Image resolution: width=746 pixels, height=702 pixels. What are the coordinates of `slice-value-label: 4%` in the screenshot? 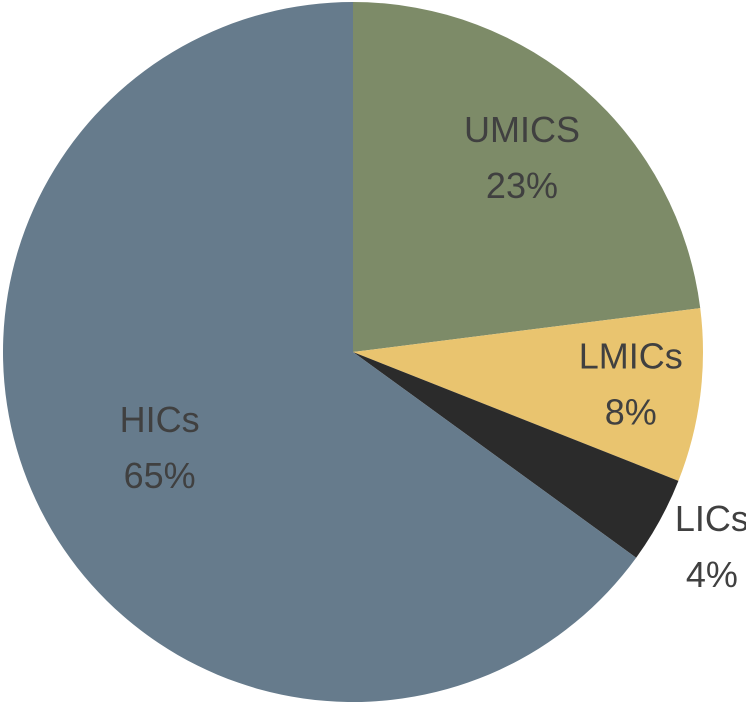 It's located at (712, 574).